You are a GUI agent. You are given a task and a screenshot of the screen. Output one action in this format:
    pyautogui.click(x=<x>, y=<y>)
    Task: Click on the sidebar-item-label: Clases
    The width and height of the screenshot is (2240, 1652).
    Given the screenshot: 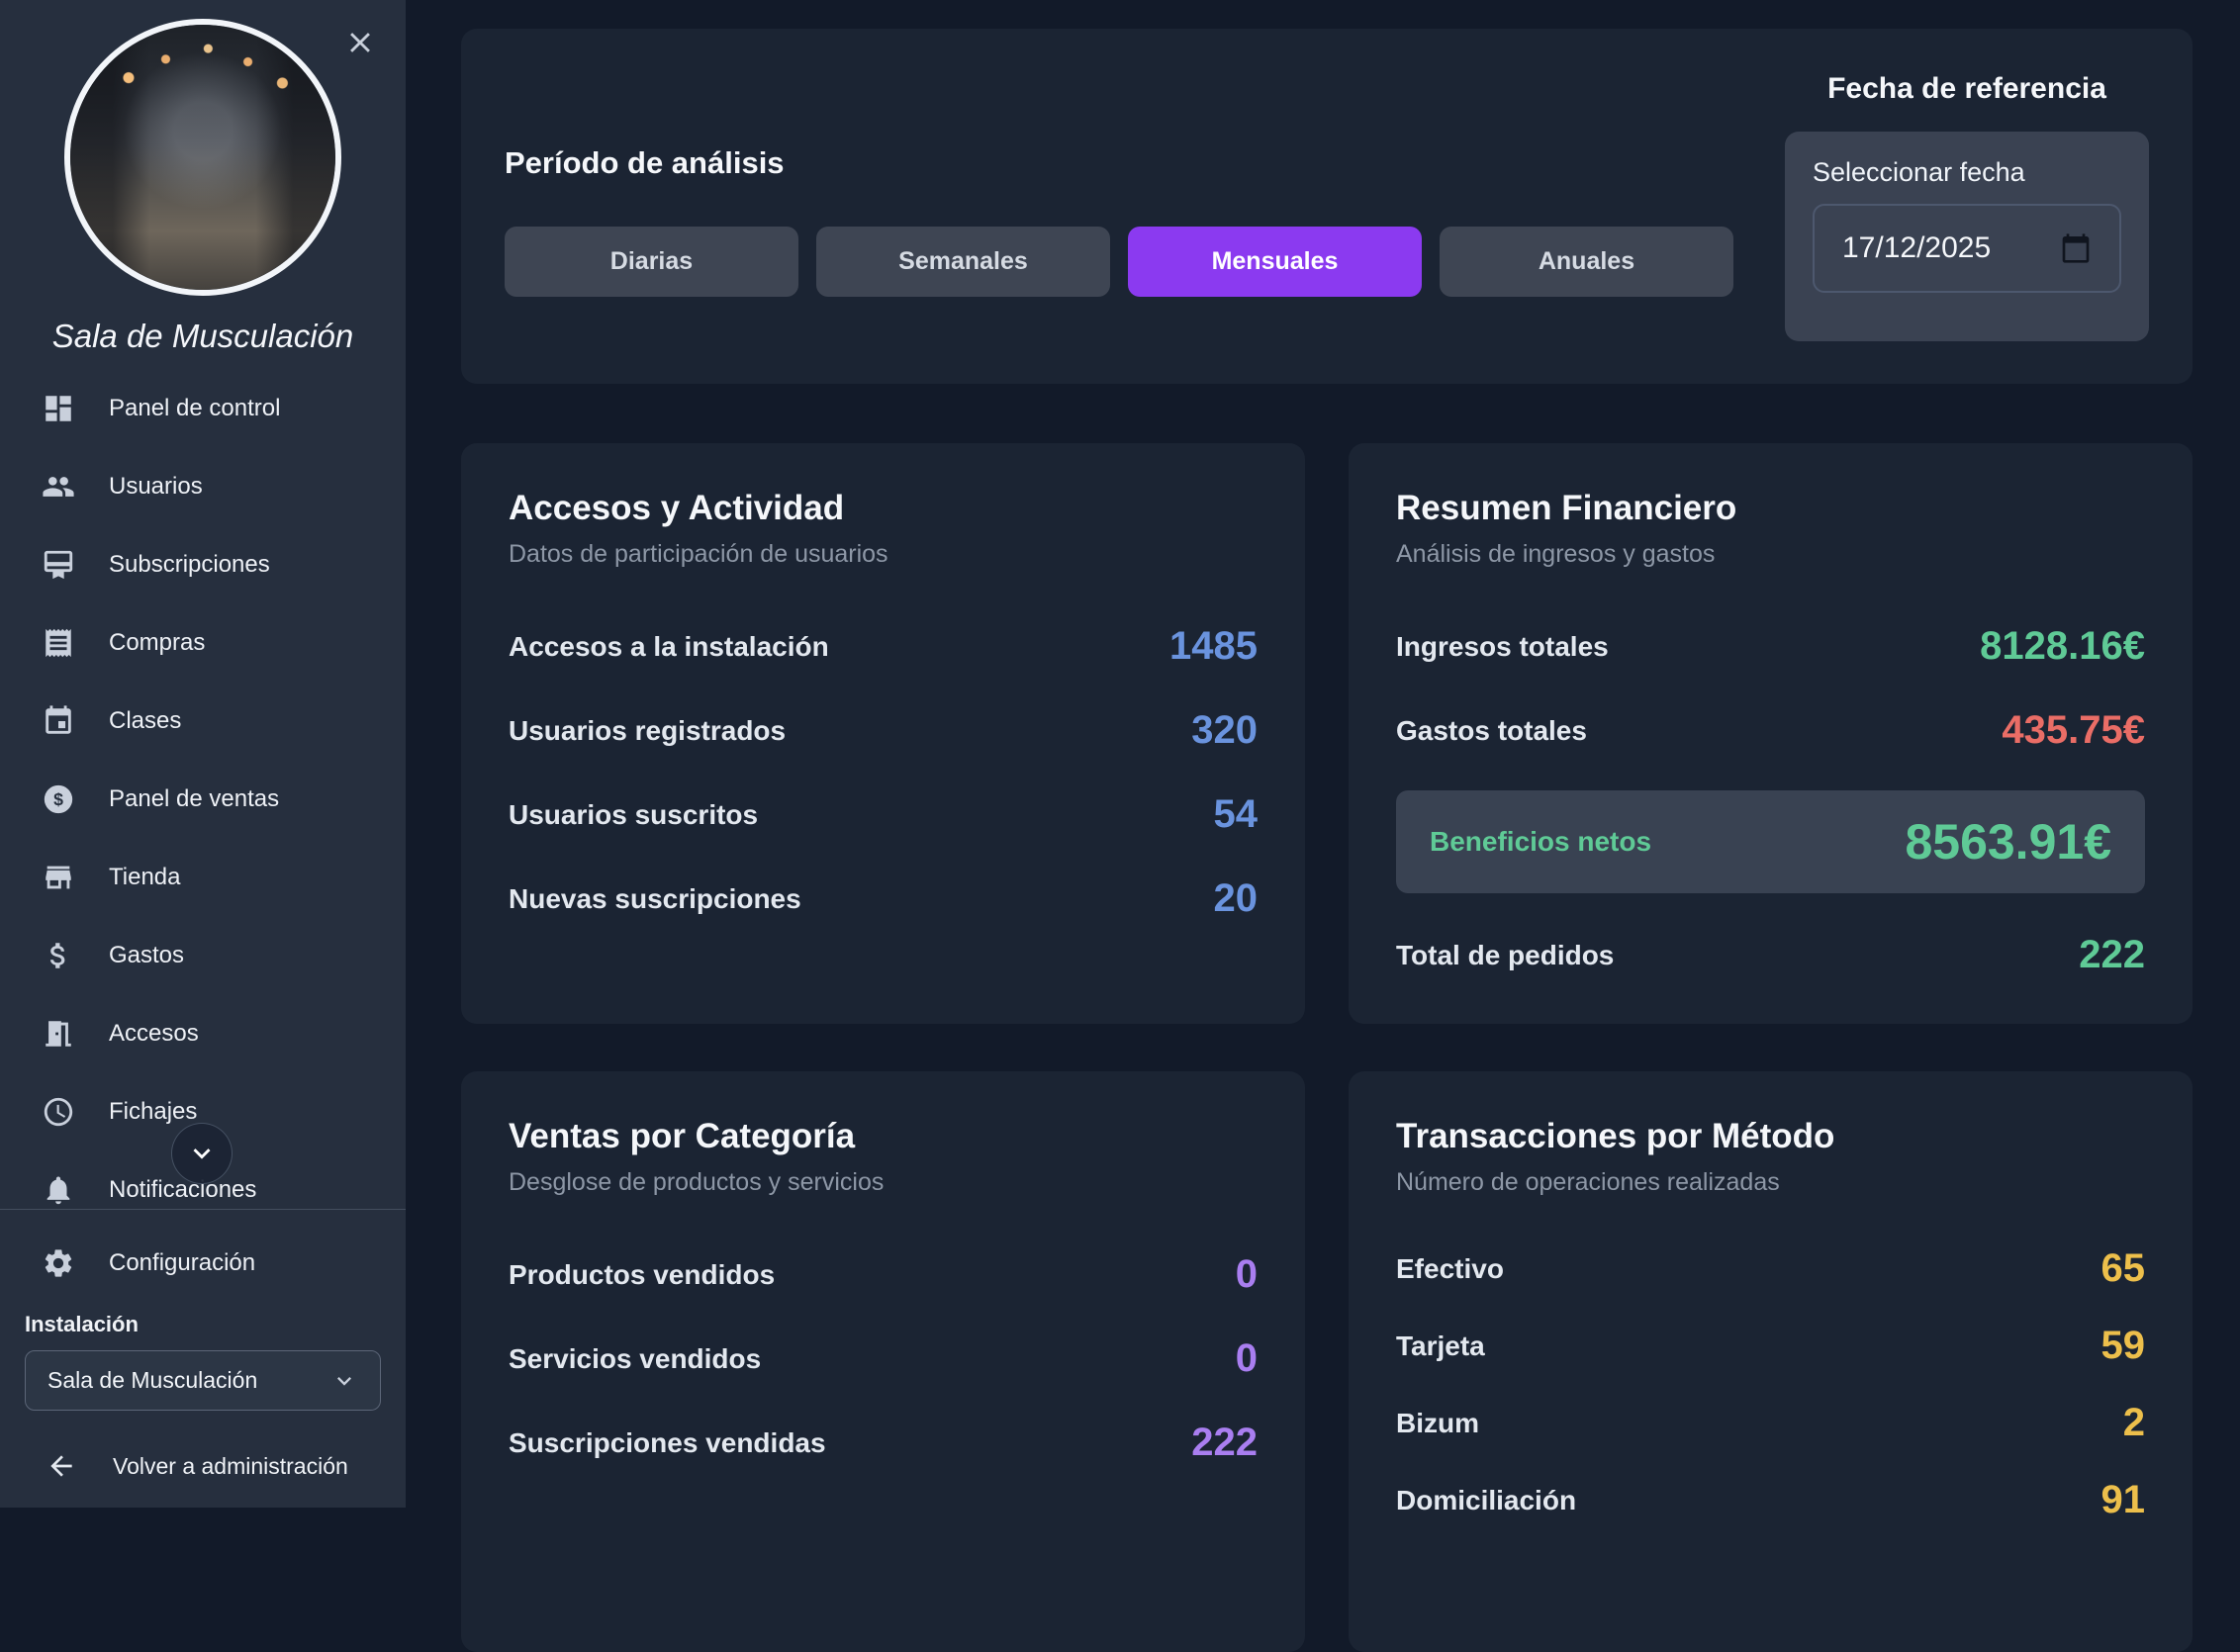 What is the action you would take?
    pyautogui.click(x=145, y=720)
    